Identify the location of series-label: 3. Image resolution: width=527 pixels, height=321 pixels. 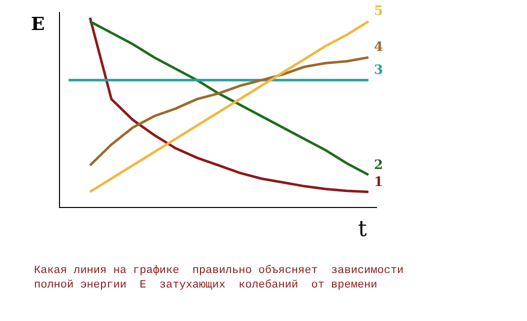
(379, 70).